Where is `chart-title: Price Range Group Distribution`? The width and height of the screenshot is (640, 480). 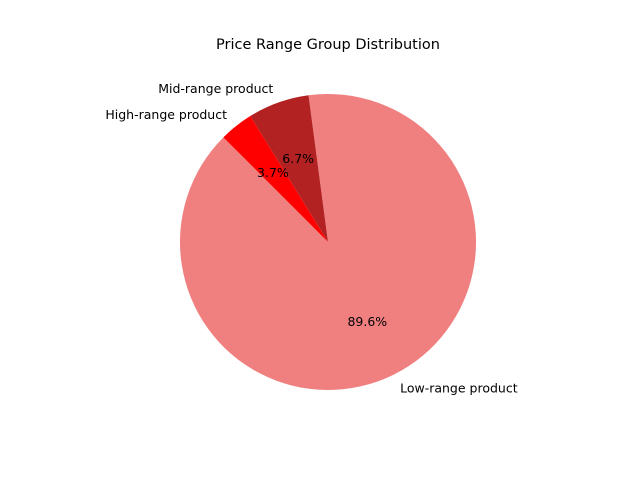
chart-title: Price Range Group Distribution is located at coordinates (328, 45).